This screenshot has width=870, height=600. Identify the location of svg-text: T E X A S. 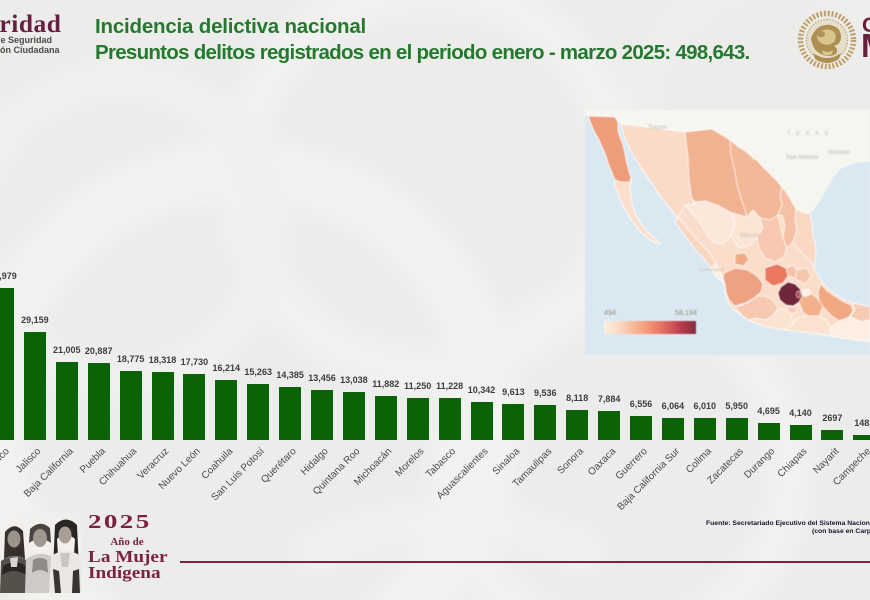
(808, 134).